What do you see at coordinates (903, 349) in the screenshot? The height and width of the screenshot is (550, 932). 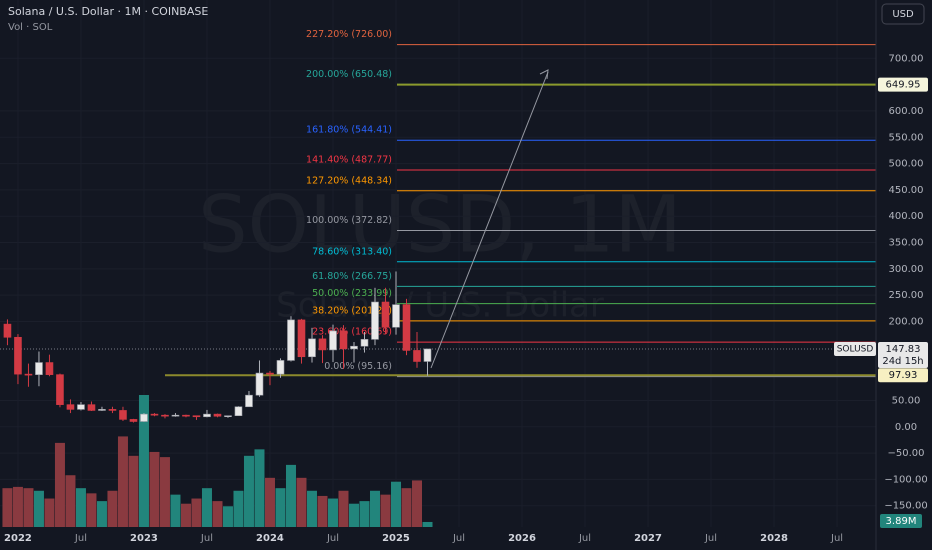 I see `last-price-tag: 147.83` at bounding box center [903, 349].